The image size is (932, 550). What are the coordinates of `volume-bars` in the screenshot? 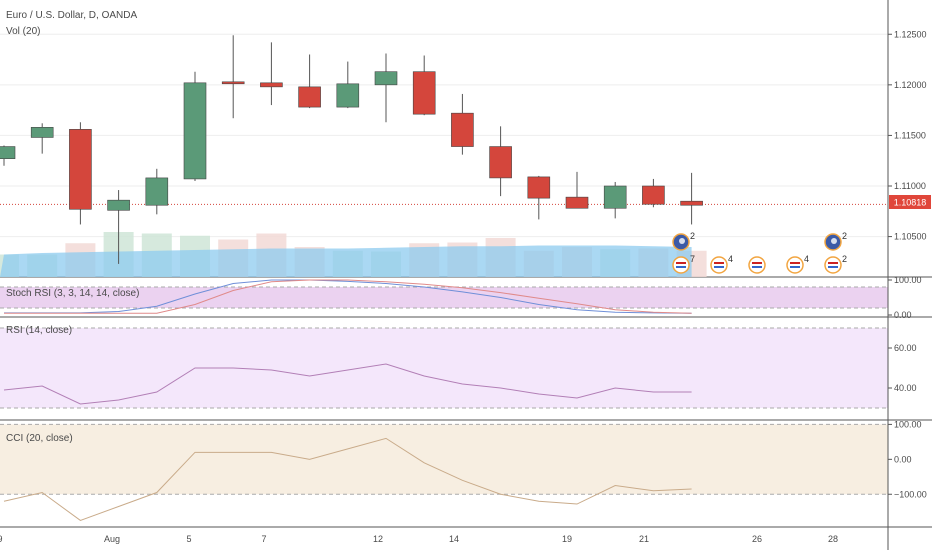 It's located at (353, 254).